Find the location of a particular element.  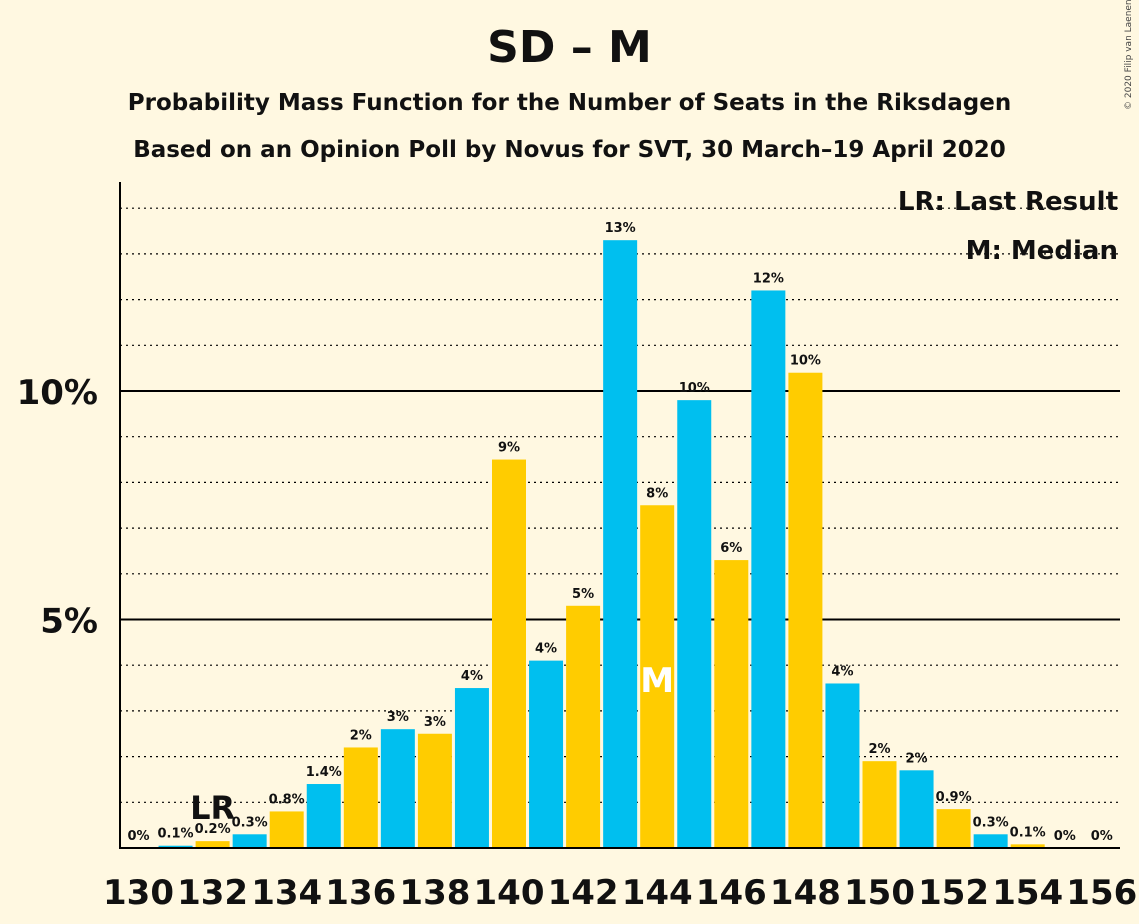

legend-entry: M: Median is located at coordinates (1042, 251).